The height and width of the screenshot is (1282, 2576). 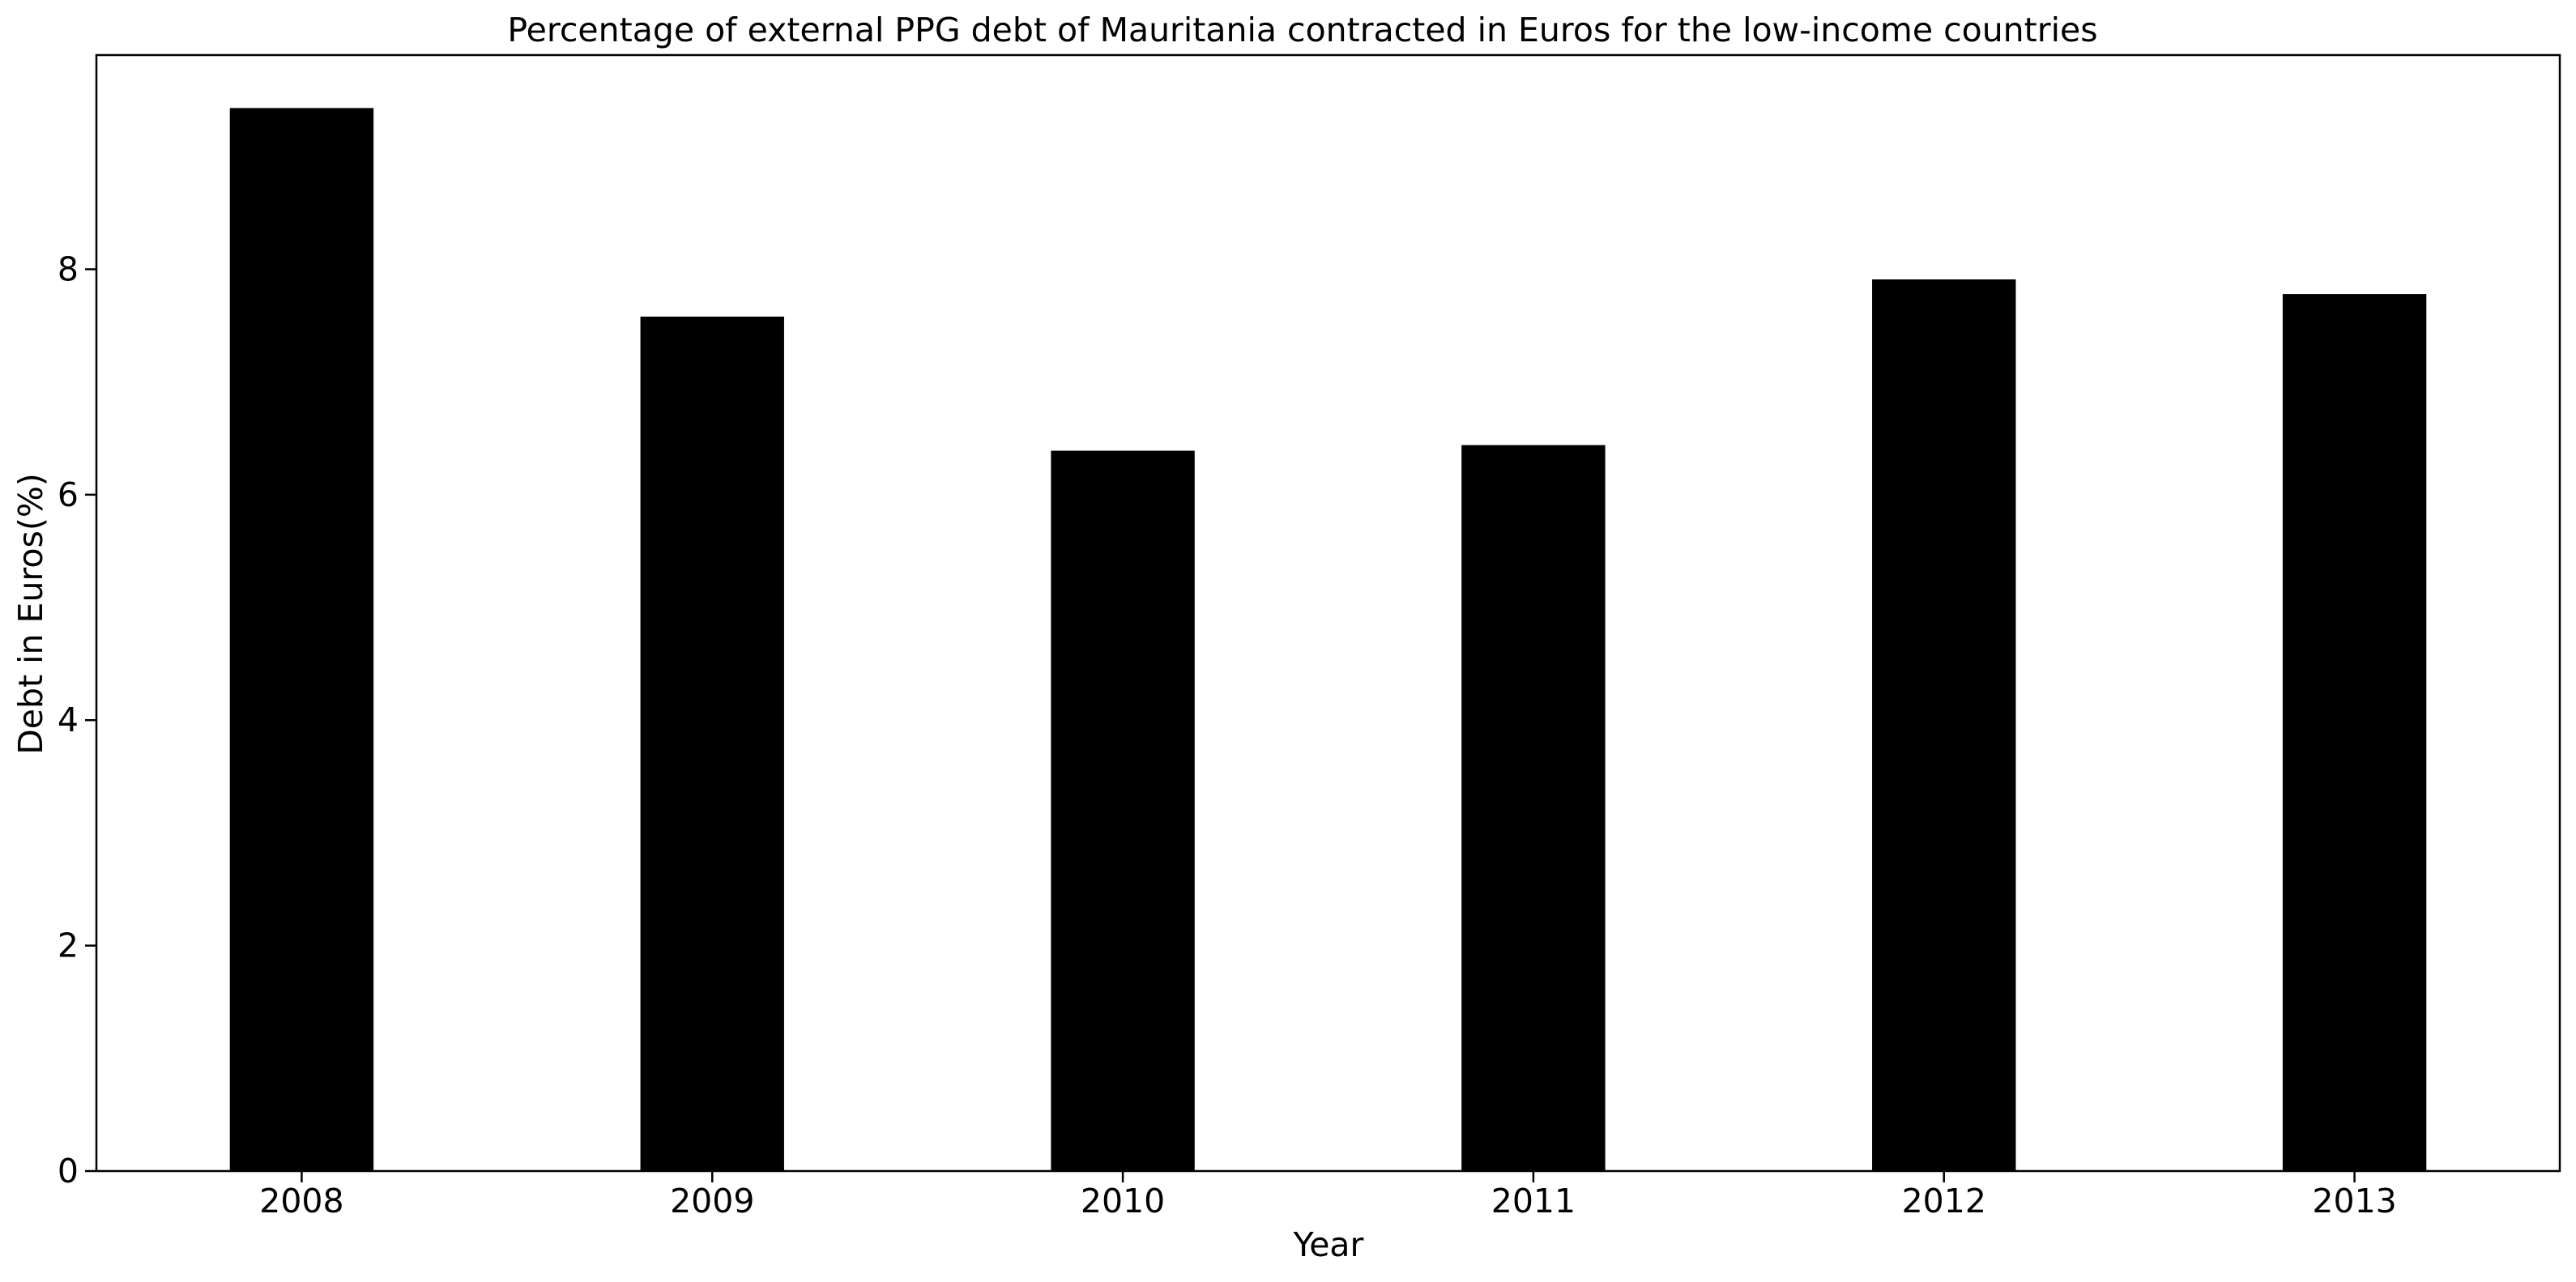 What do you see at coordinates (712, 743) in the screenshot?
I see `bar-2009` at bounding box center [712, 743].